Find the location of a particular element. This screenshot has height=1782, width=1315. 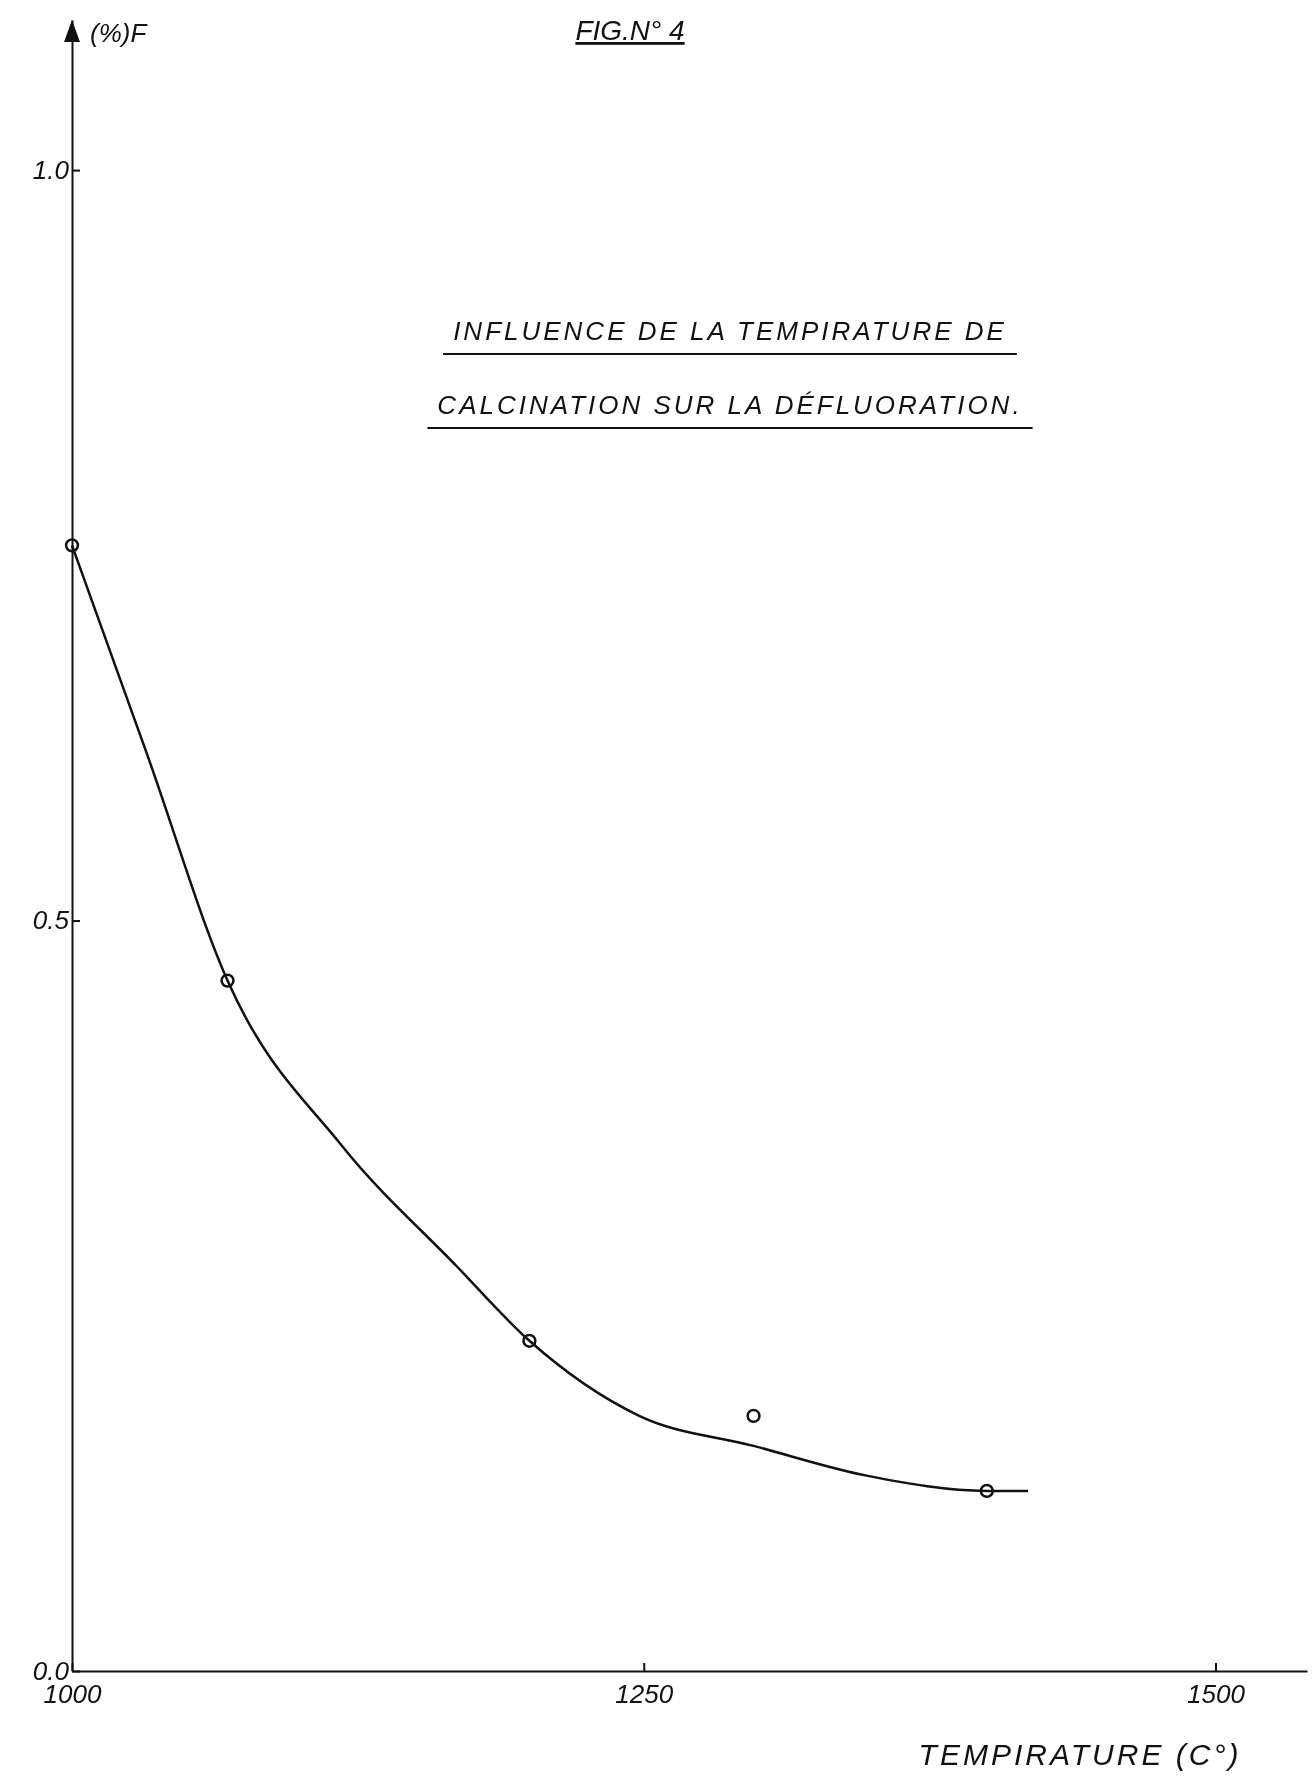

x-tick-label: 1250 is located at coordinates (644, 1693).